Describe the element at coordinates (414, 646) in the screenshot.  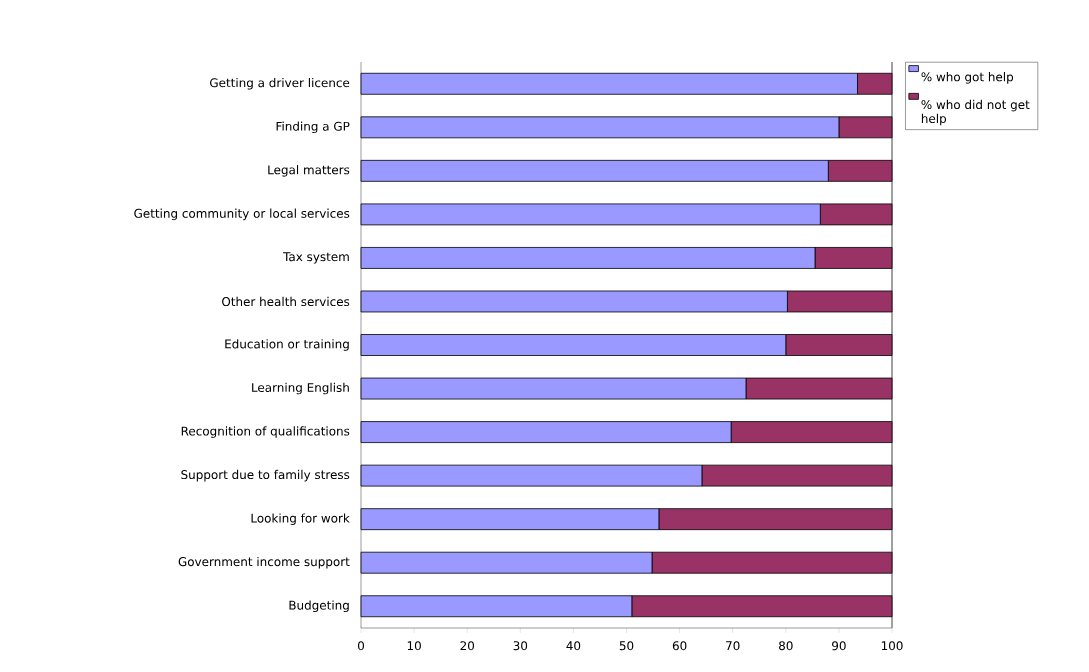
I see `x-tick-label: 10` at that location.